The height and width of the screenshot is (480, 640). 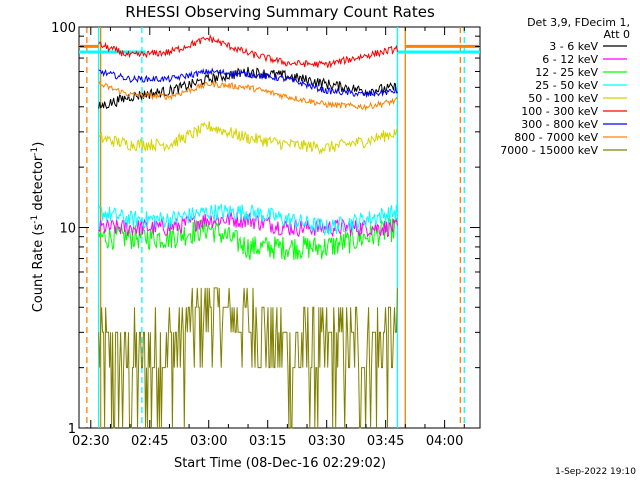 I want to click on x-tick-label: 03:30, so click(x=326, y=441).